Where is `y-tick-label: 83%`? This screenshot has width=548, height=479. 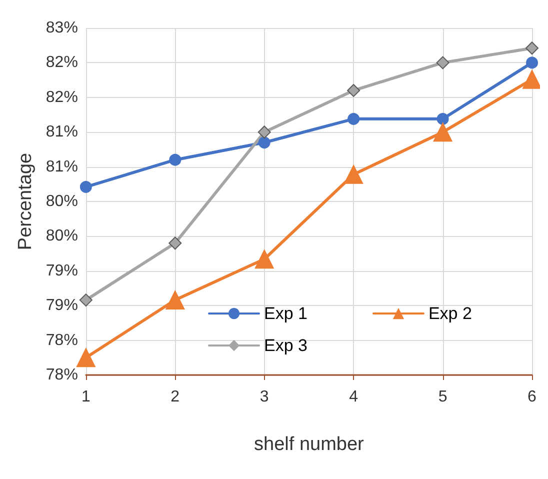
y-tick-label: 83% is located at coordinates (62, 28).